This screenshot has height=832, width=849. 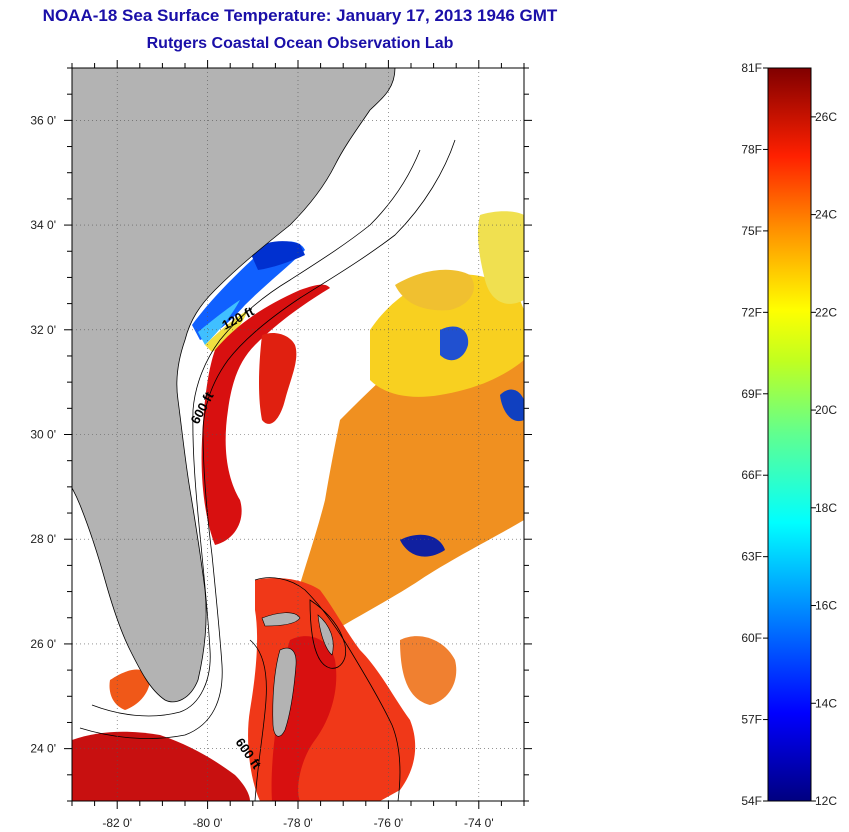 I want to click on colorbar-f-label: 60F, so click(x=751, y=638).